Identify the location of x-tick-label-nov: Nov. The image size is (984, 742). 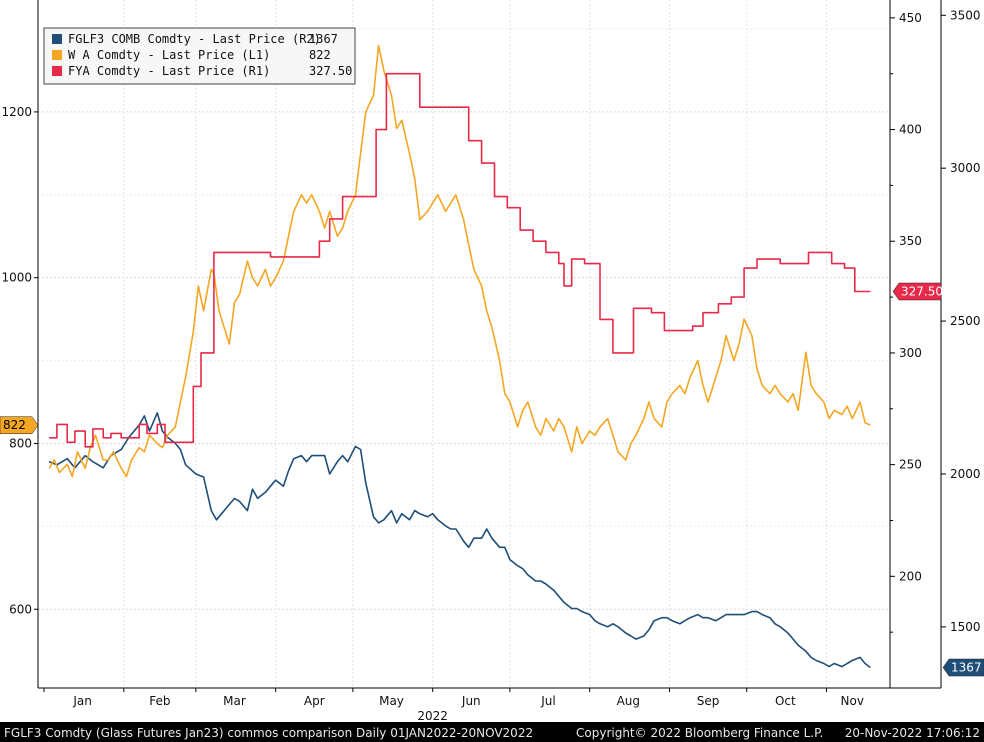
(852, 701).